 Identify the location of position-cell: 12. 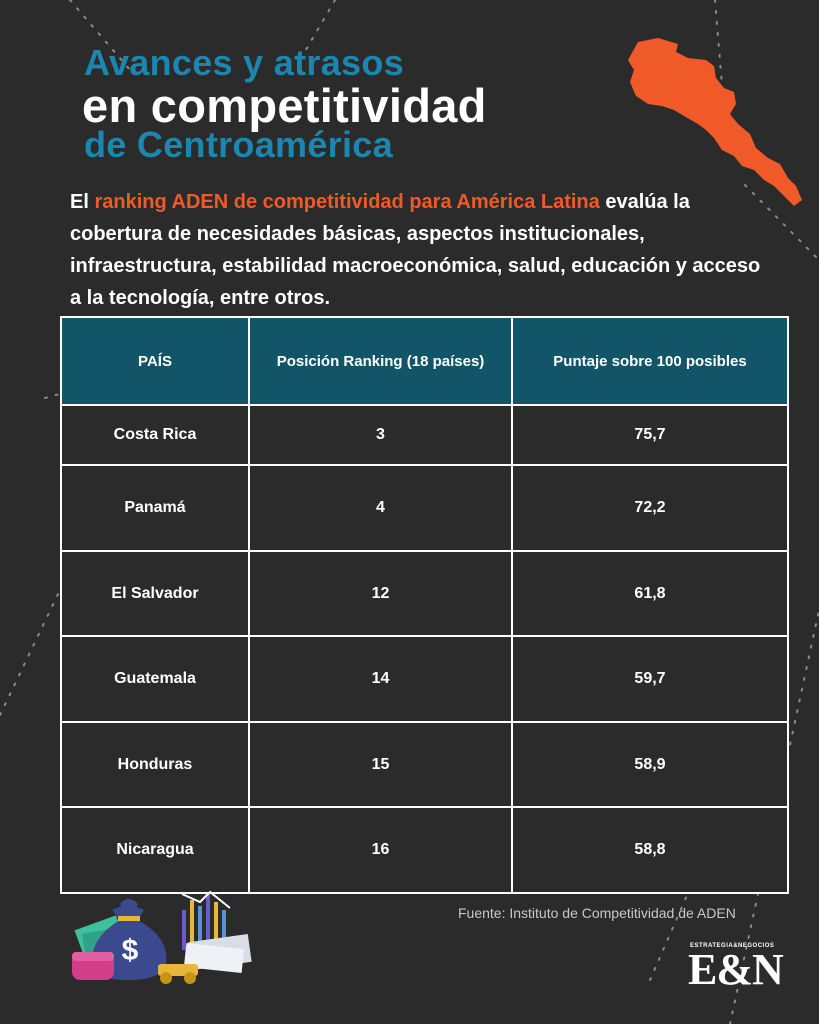
(380, 593).